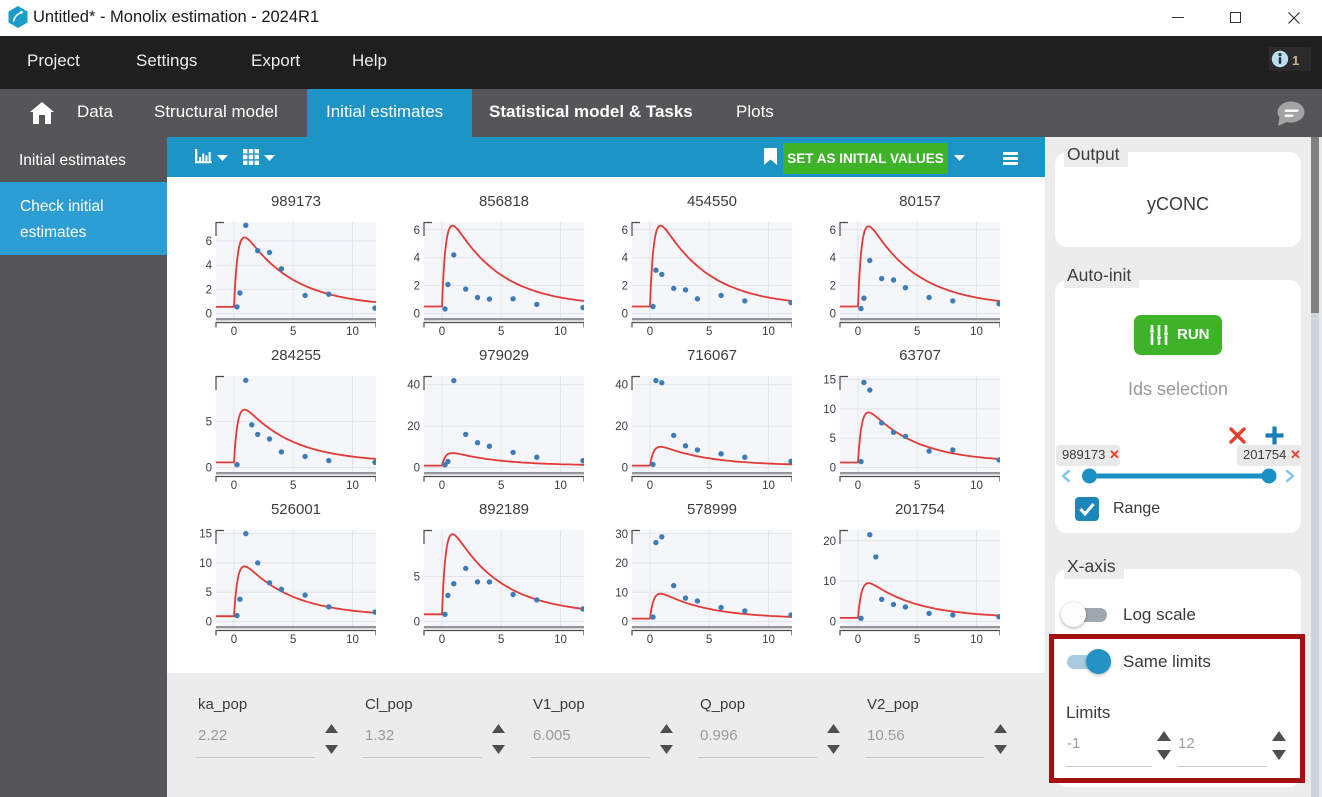 The width and height of the screenshot is (1322, 797). I want to click on svg-text: 989173, so click(296, 201).